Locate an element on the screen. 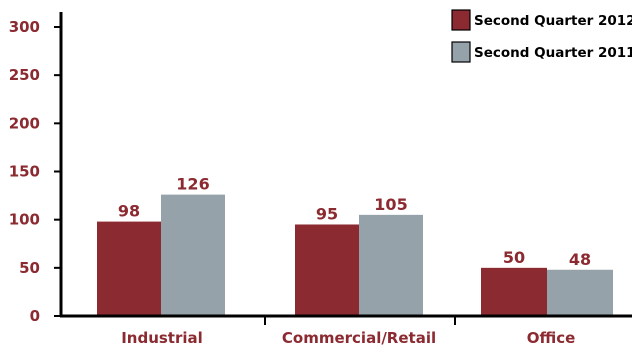 Image resolution: width=632 pixels, height=347 pixels. legend-label: Second Quarter 2012 is located at coordinates (553, 21).